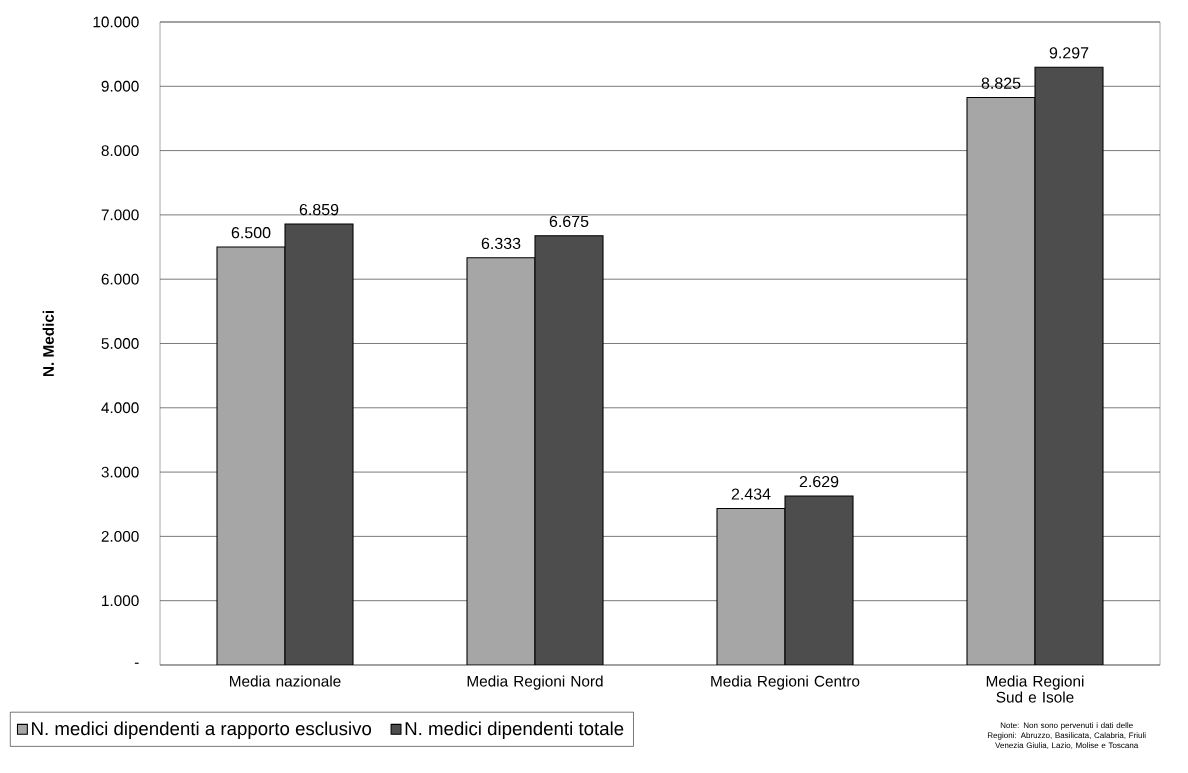  I want to click on y-tick-label: 1.000, so click(120, 601).